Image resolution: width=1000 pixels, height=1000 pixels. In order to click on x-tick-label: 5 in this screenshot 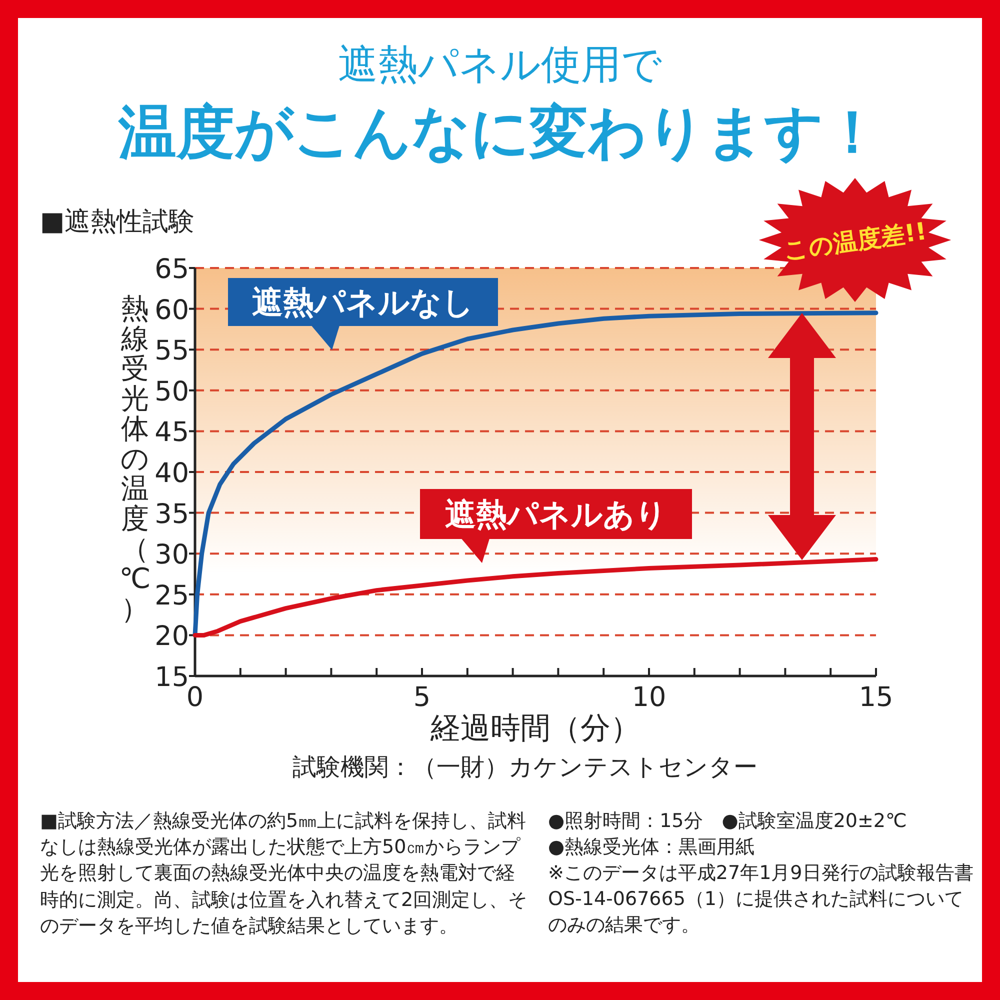, I will do `click(422, 697)`.